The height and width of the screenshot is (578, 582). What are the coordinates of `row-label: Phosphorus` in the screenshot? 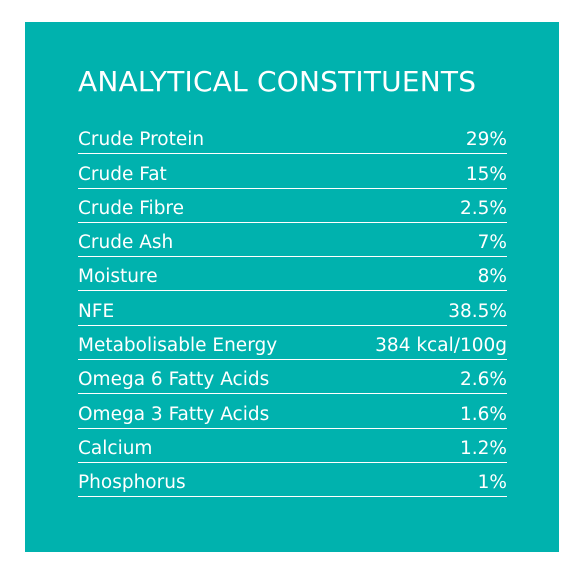 It's located at (132, 483).